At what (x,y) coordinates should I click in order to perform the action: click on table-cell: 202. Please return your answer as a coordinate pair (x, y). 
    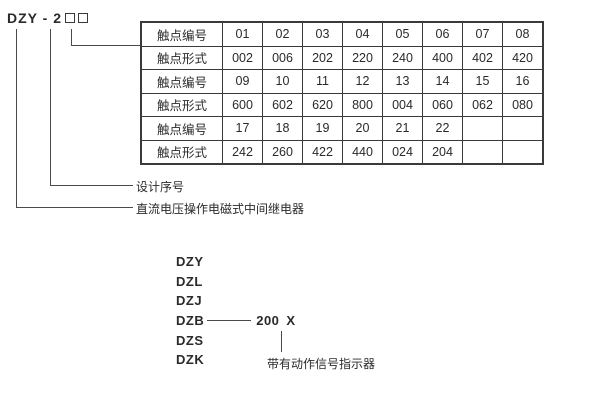
    Looking at the image, I should click on (322, 57).